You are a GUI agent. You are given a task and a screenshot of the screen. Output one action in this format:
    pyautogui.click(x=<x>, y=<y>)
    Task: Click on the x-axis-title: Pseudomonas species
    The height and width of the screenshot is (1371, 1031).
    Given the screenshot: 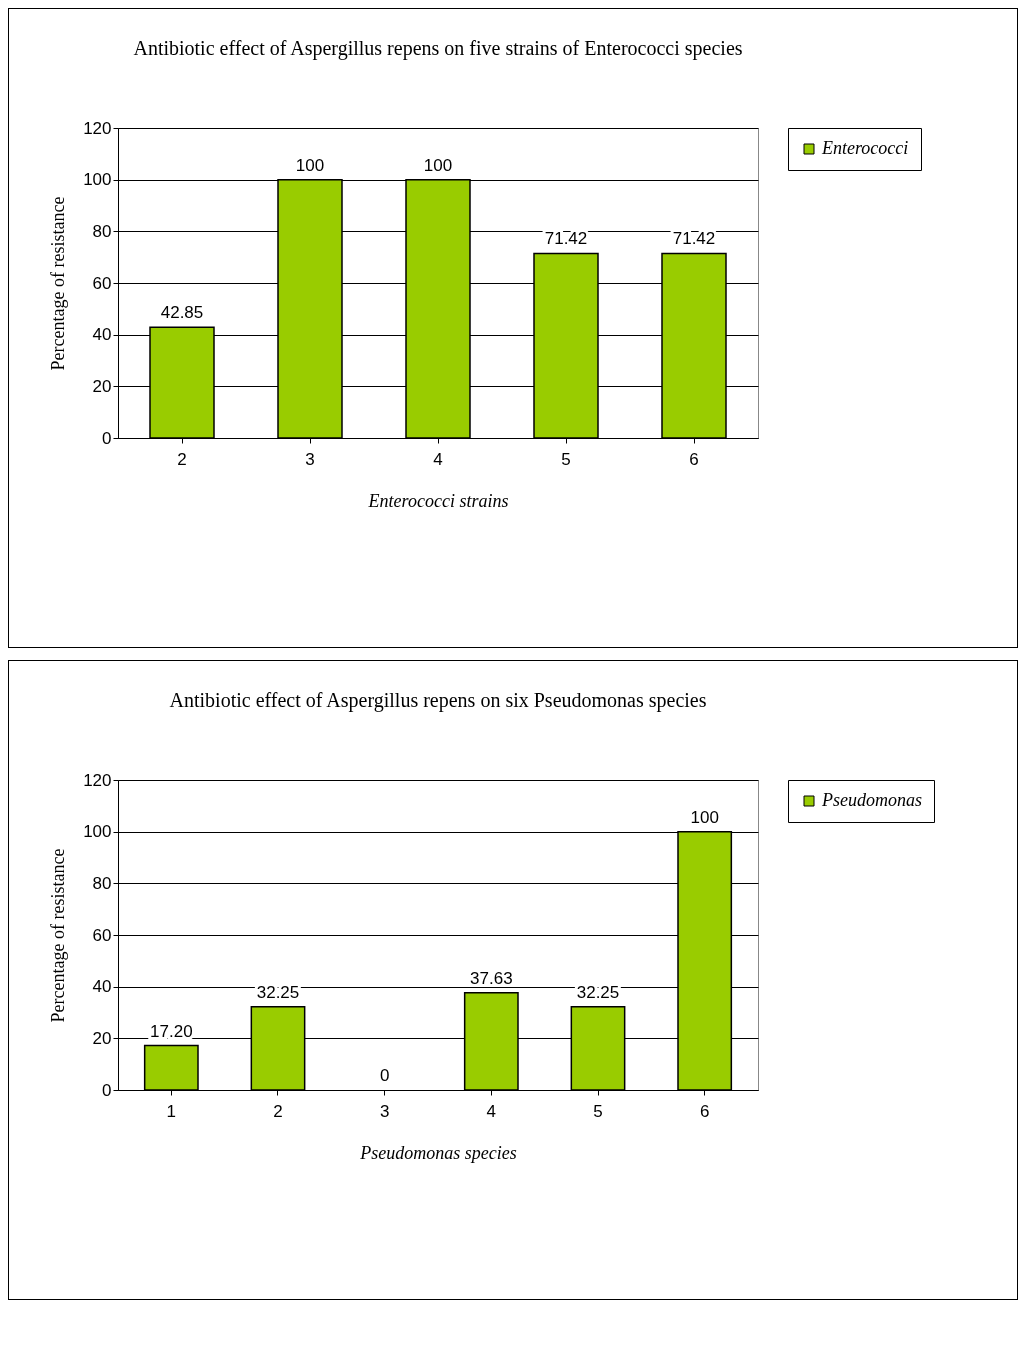 What is the action you would take?
    pyautogui.click(x=438, y=1152)
    